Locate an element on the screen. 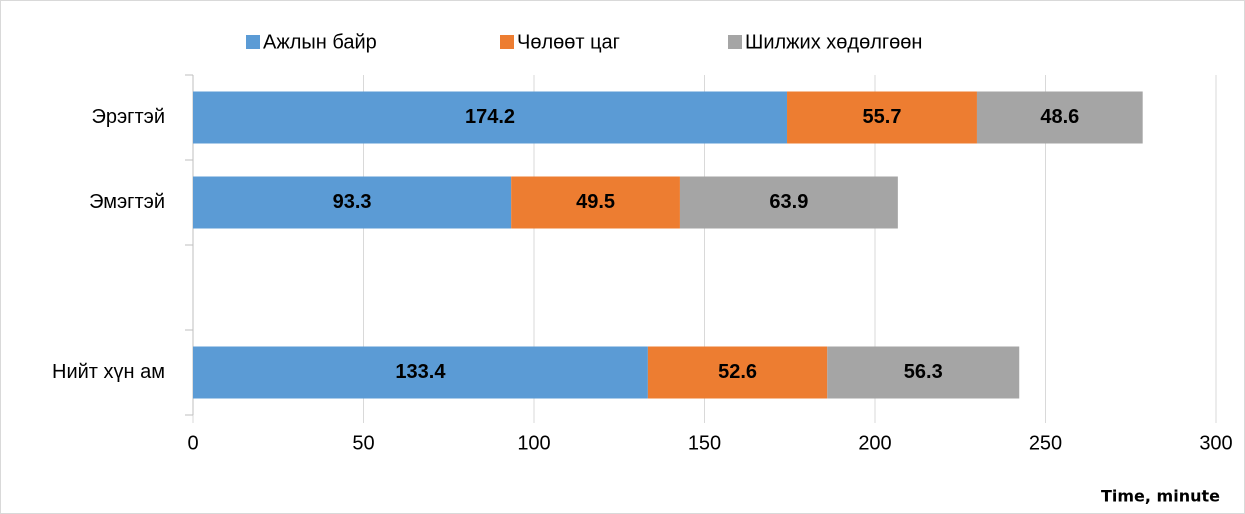 The width and height of the screenshot is (1245, 514). value-label: 55.7 is located at coordinates (882, 117).